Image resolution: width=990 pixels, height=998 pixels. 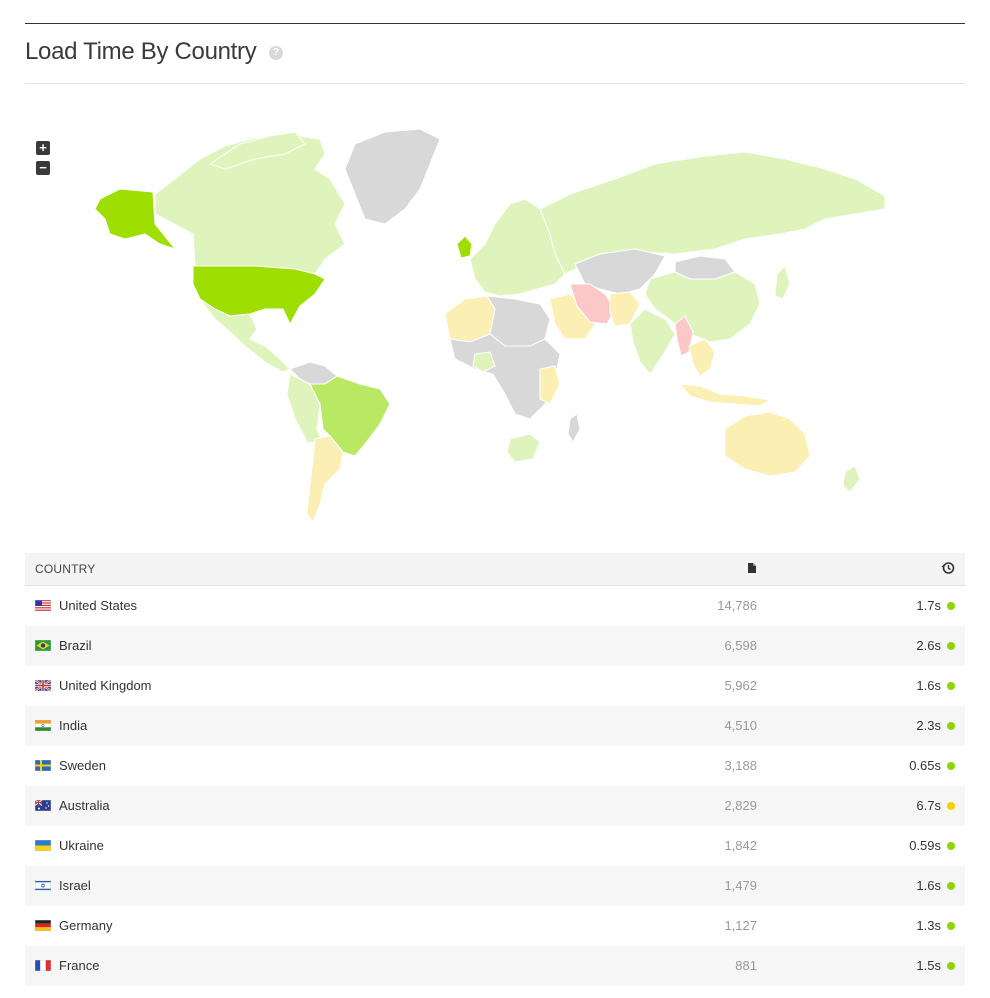 What do you see at coordinates (464, 247) in the screenshot?
I see `map-region-united-kingdom` at bounding box center [464, 247].